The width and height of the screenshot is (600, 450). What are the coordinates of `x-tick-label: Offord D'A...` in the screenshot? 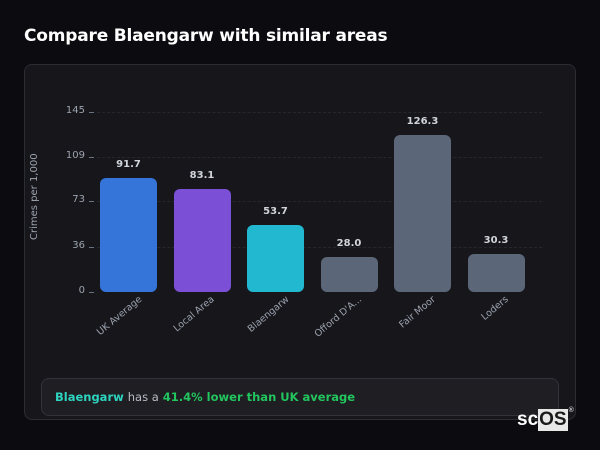 It's located at (338, 317).